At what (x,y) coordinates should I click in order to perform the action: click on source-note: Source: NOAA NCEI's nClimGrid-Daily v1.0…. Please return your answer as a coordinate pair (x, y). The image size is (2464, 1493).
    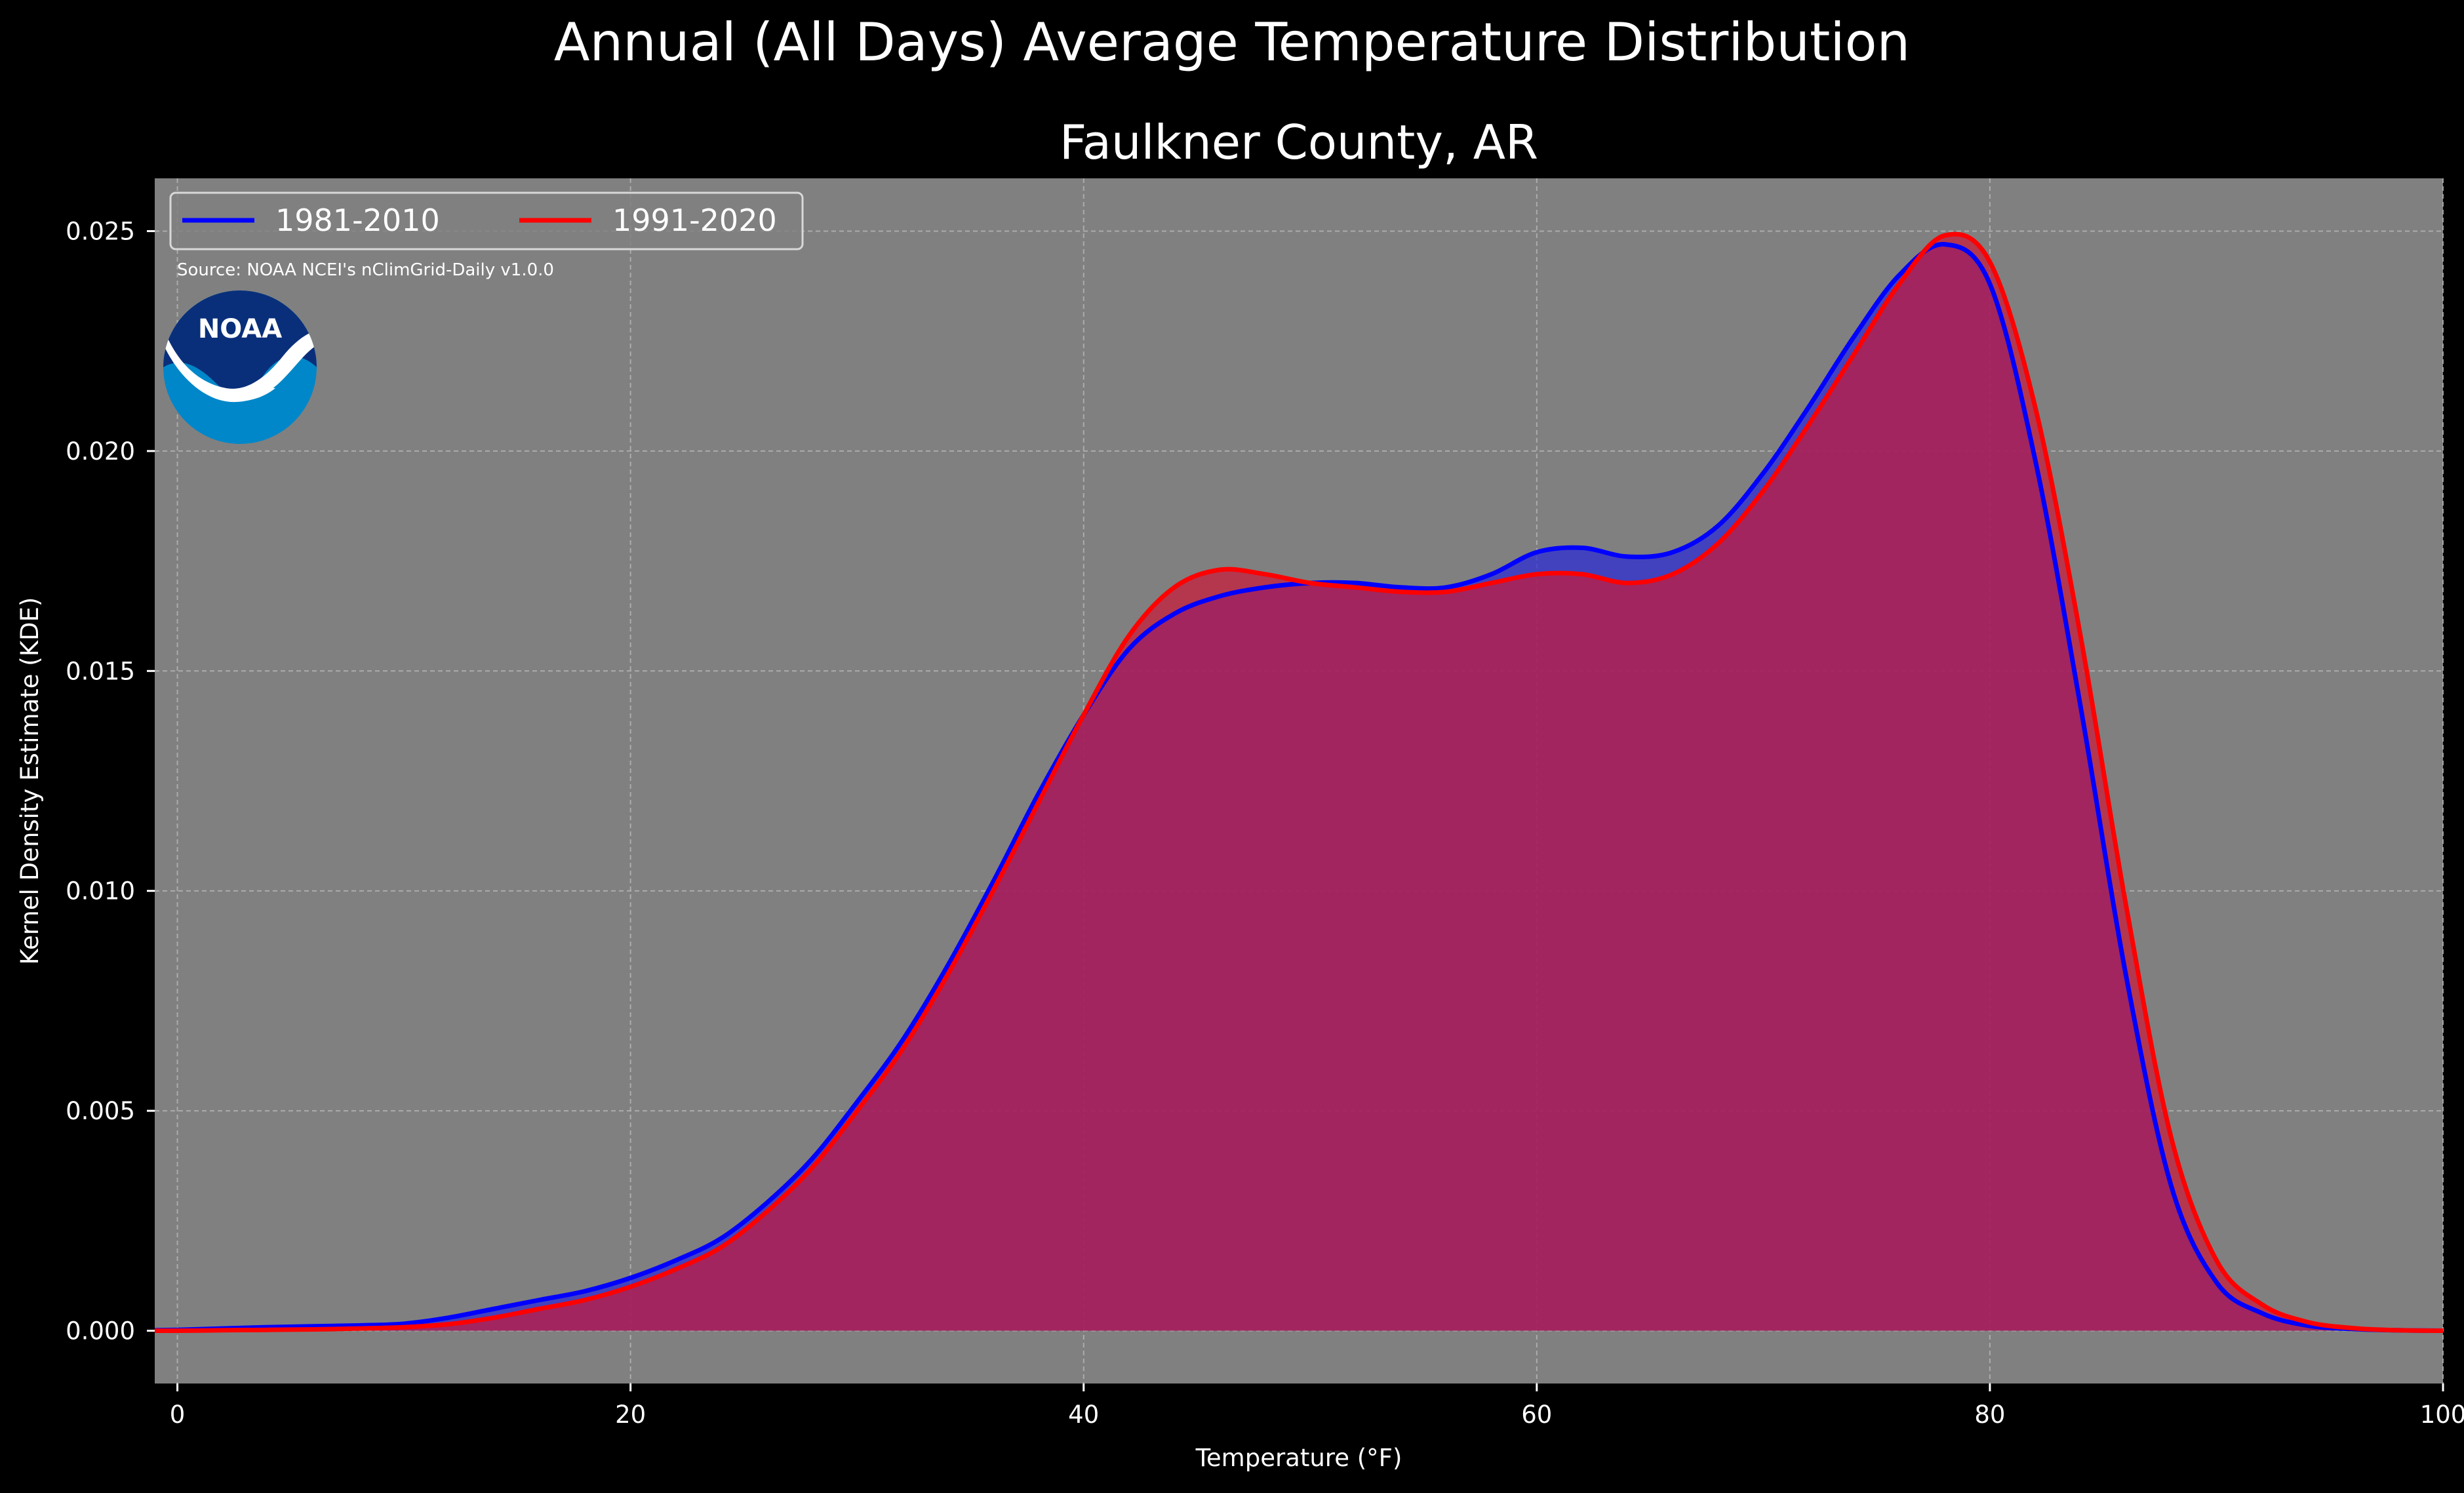
    Looking at the image, I should click on (365, 270).